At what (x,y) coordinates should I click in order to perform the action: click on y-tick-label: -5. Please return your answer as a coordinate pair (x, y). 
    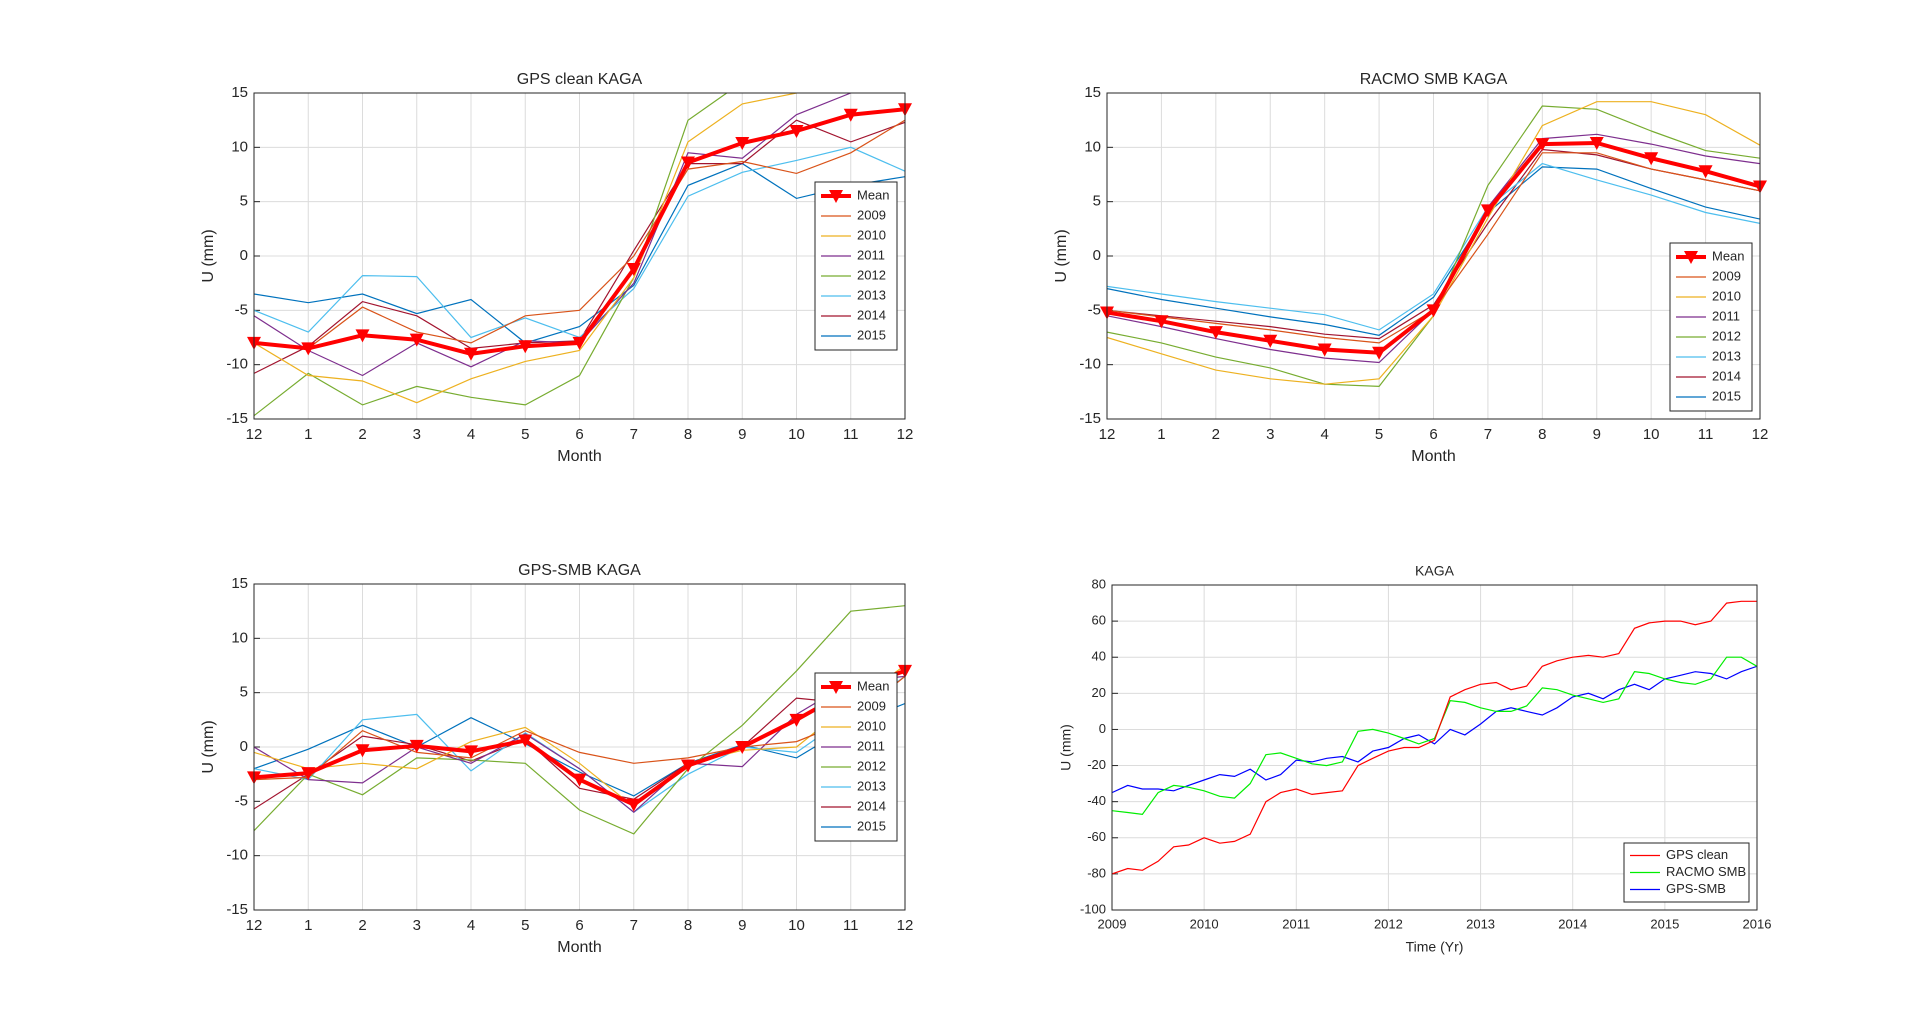
    Looking at the image, I should click on (1094, 309).